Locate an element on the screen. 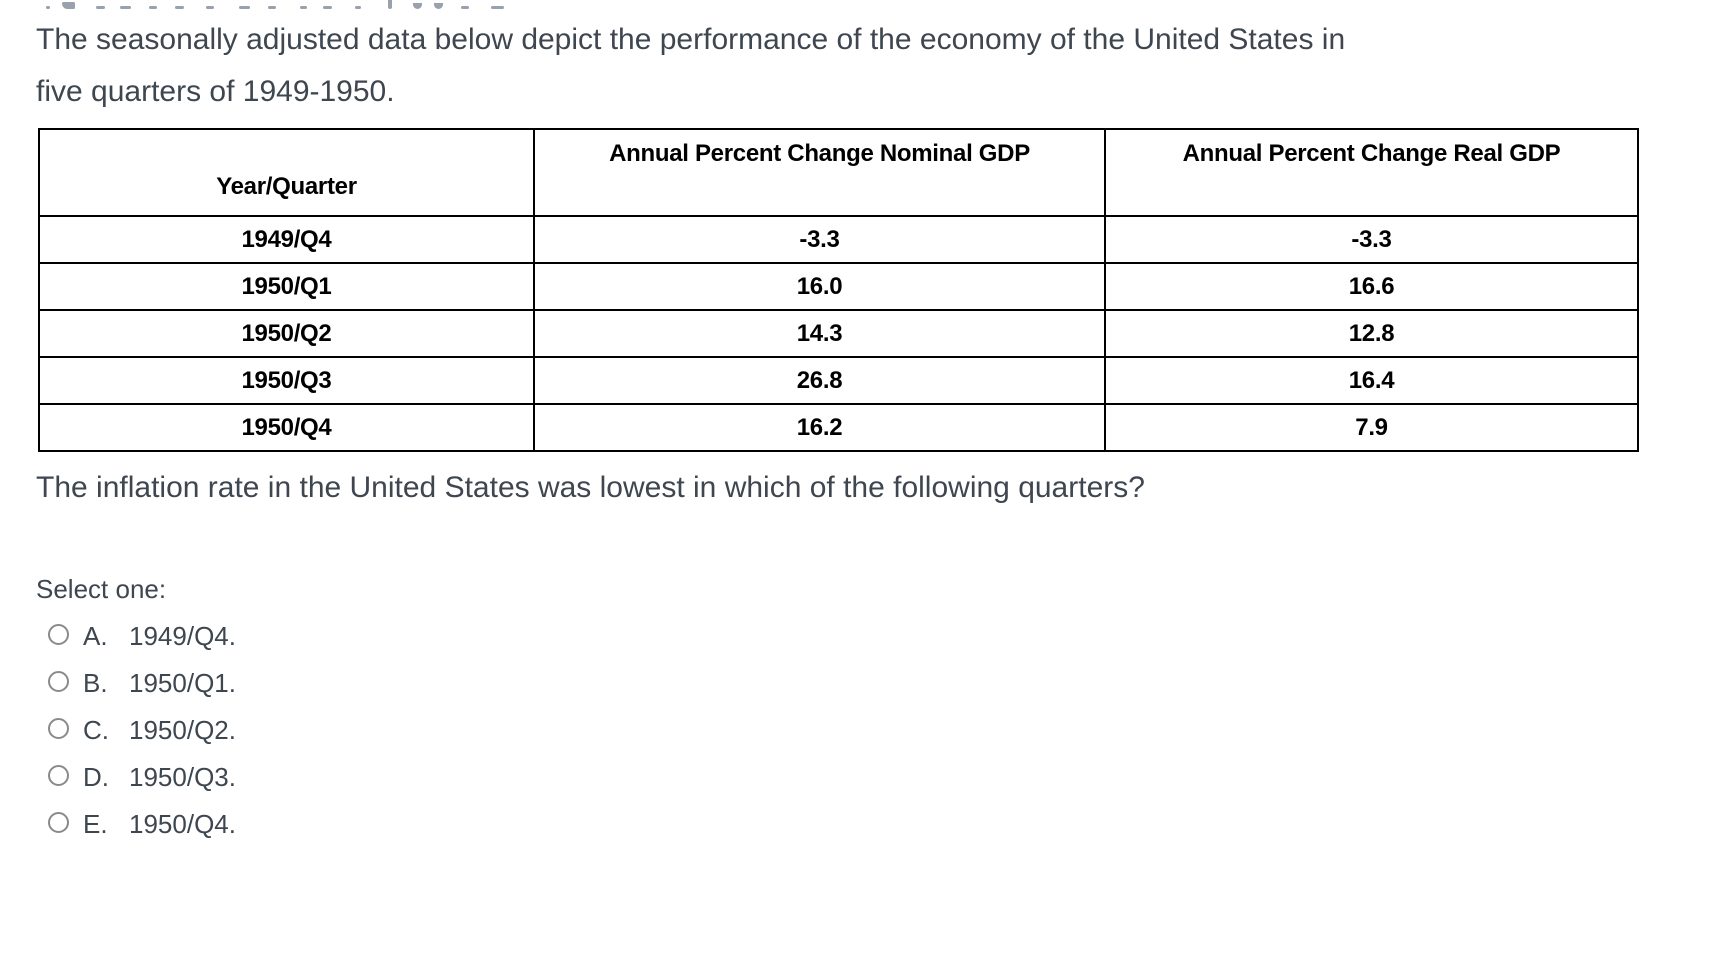 This screenshot has height=953, width=1735. cell-real: -3.3 is located at coordinates (1371, 239).